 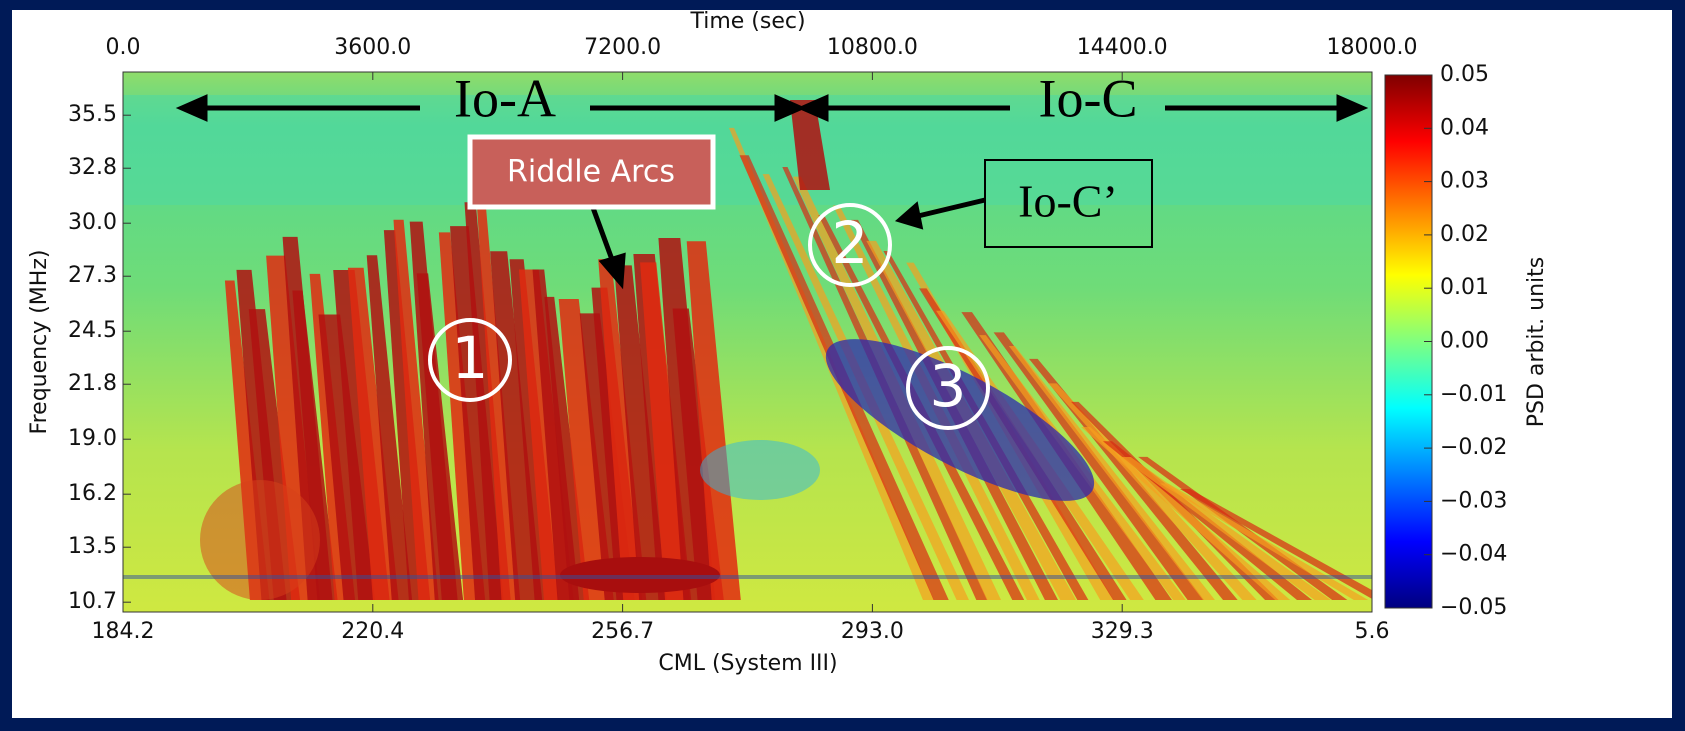 I want to click on y-tick-label: 32.8, so click(x=92, y=167).